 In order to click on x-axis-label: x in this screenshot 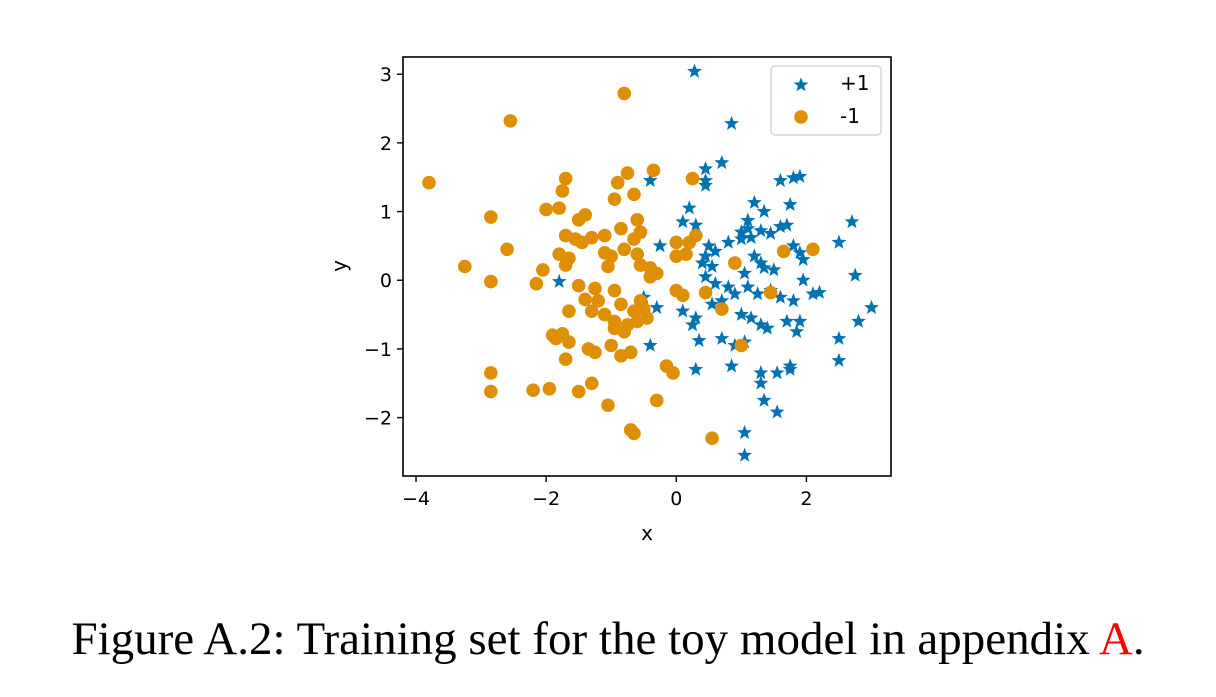, I will do `click(647, 533)`.